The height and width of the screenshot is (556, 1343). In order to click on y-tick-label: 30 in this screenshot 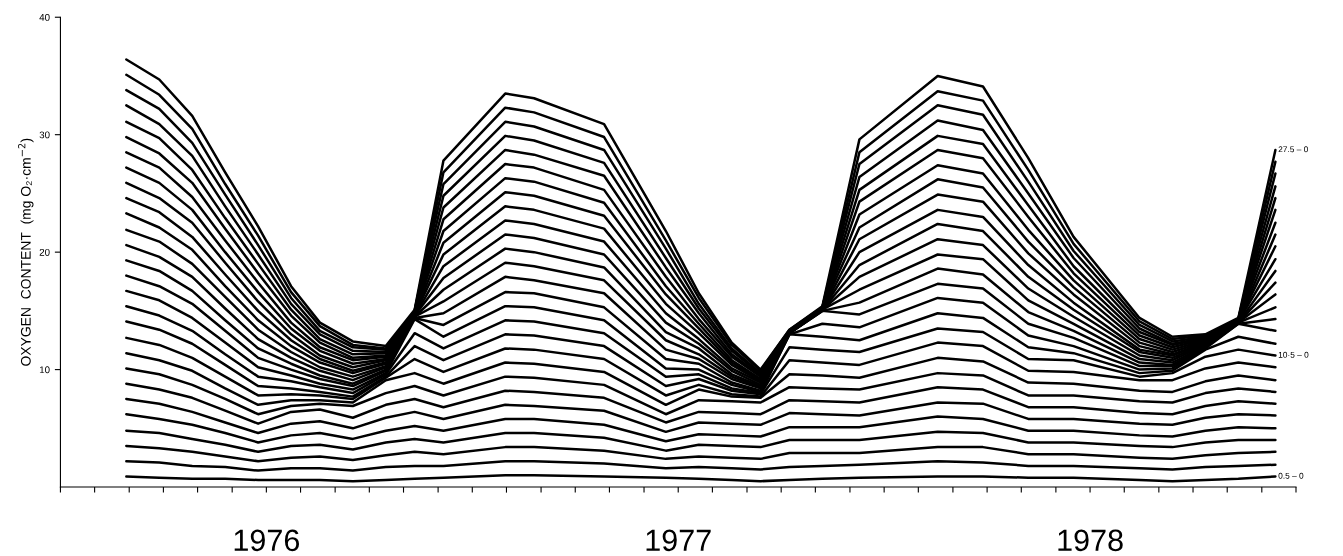, I will do `click(44, 135)`.